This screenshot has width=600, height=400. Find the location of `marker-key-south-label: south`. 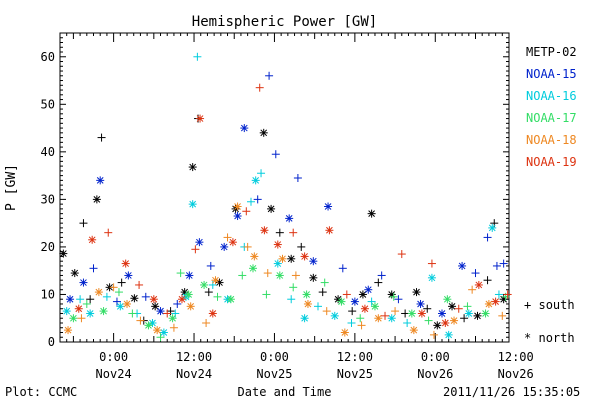

marker-key-south-label: south is located at coordinates (556, 305).